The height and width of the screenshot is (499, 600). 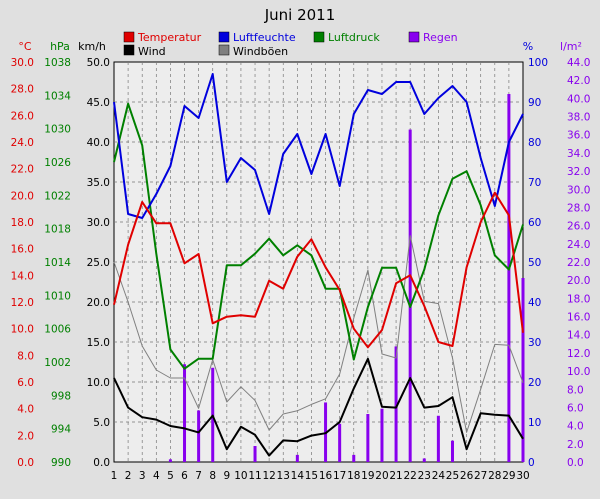 I want to click on press-tick-label: 990, so click(x=61, y=463).